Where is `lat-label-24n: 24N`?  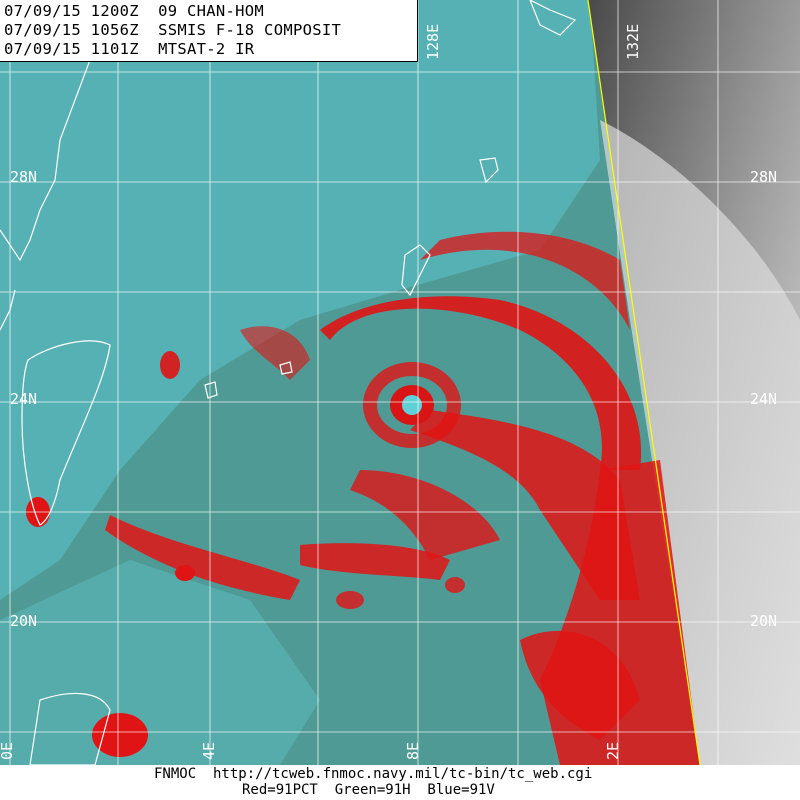 lat-label-24n: 24N is located at coordinates (24, 399).